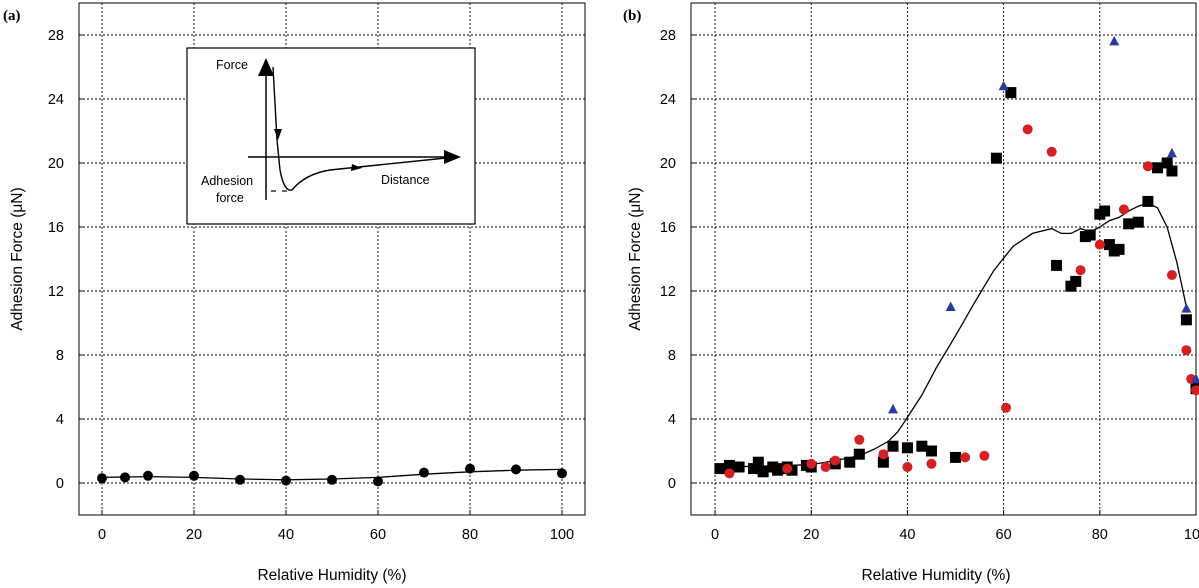  What do you see at coordinates (230, 198) in the screenshot?
I see `inset-adhesion-label-line2: force` at bounding box center [230, 198].